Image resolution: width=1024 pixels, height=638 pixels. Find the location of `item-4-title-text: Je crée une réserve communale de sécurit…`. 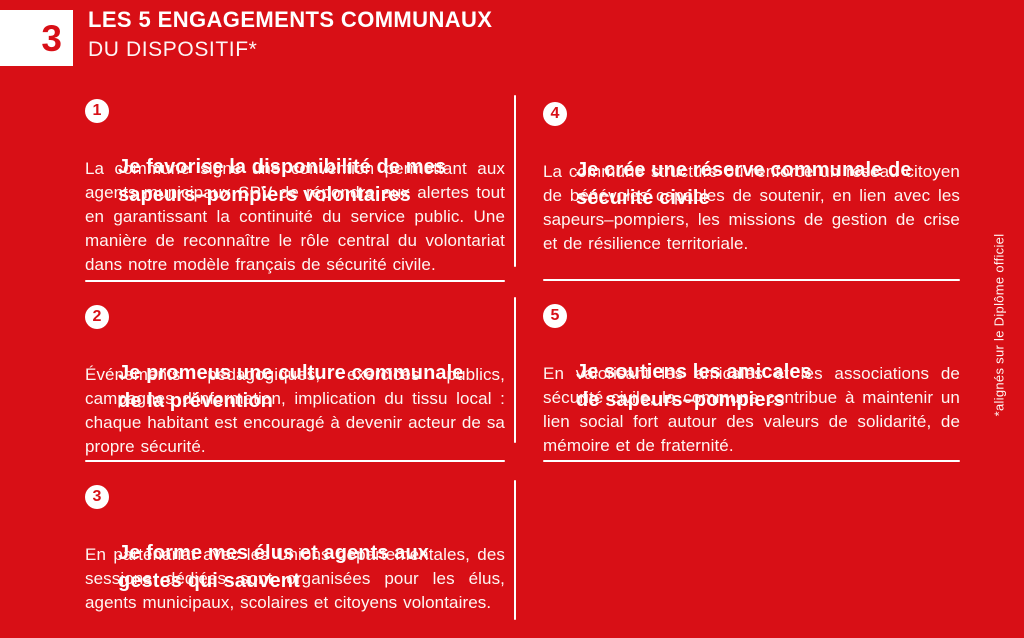

item-4-title-text: Je crée une réserve communale de sécurit… is located at coordinates (744, 184).